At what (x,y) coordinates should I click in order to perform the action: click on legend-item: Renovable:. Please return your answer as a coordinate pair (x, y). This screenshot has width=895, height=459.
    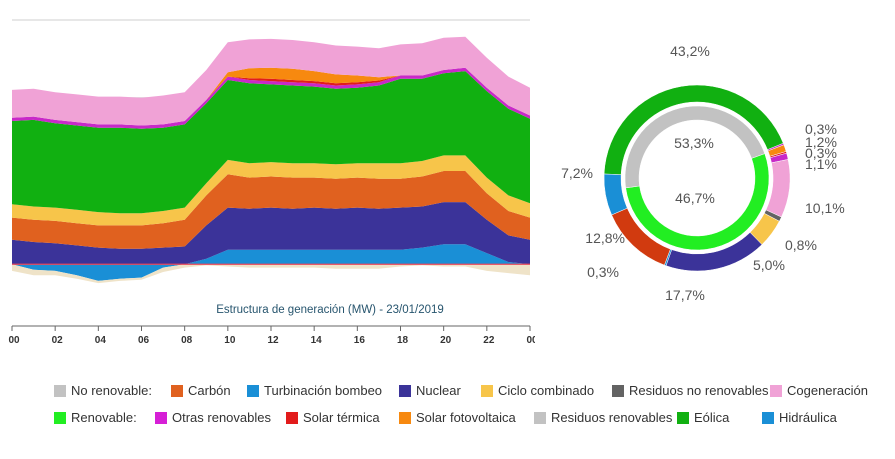
    Looking at the image, I should click on (95, 417).